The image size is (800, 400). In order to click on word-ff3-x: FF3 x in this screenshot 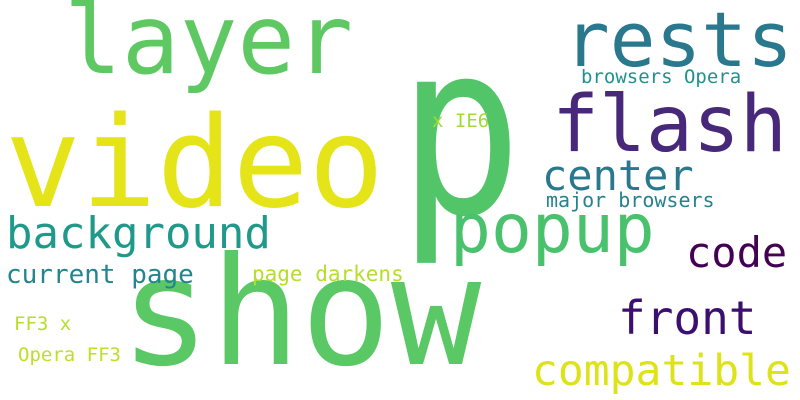, I will do `click(43, 324)`.